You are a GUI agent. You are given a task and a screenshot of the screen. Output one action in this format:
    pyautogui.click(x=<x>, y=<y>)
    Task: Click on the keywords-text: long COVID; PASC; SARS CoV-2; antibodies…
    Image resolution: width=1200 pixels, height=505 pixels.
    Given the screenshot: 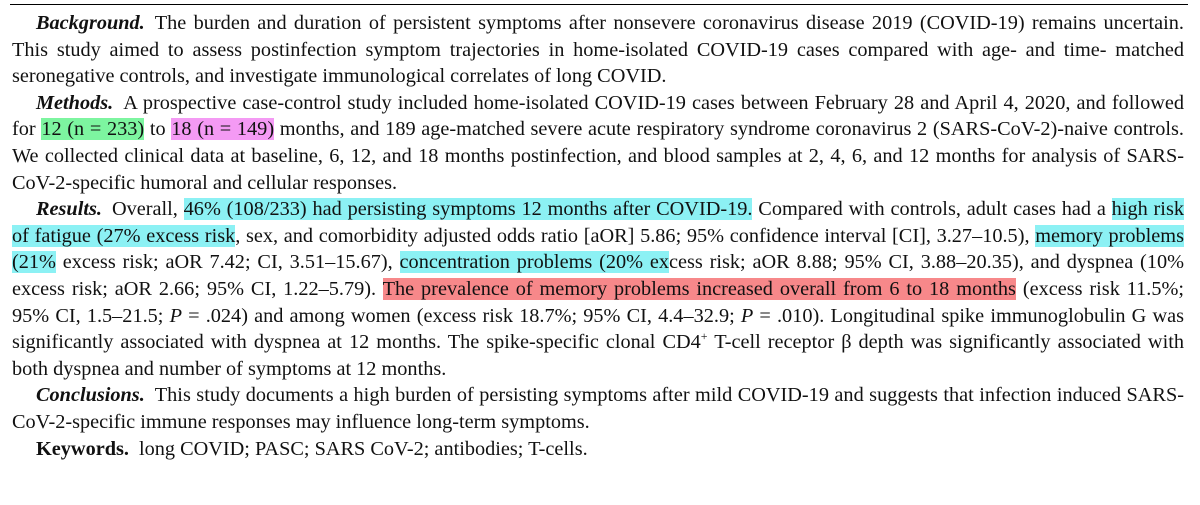 What is the action you would take?
    pyautogui.click(x=363, y=448)
    